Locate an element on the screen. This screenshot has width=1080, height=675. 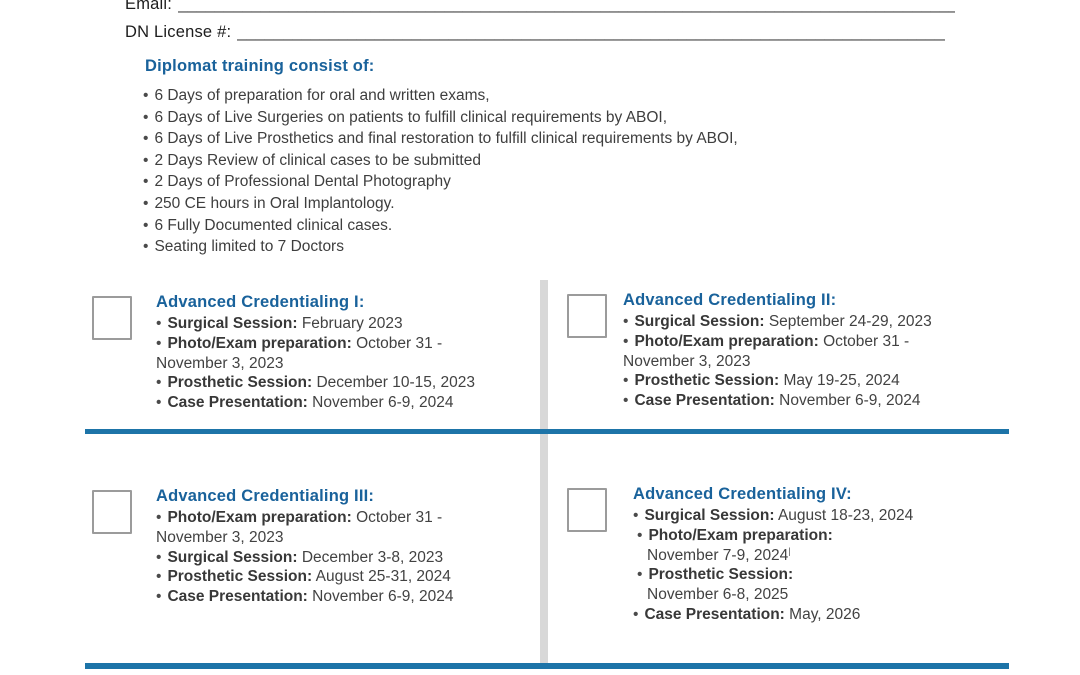
footnote-mark: | is located at coordinates (789, 550).